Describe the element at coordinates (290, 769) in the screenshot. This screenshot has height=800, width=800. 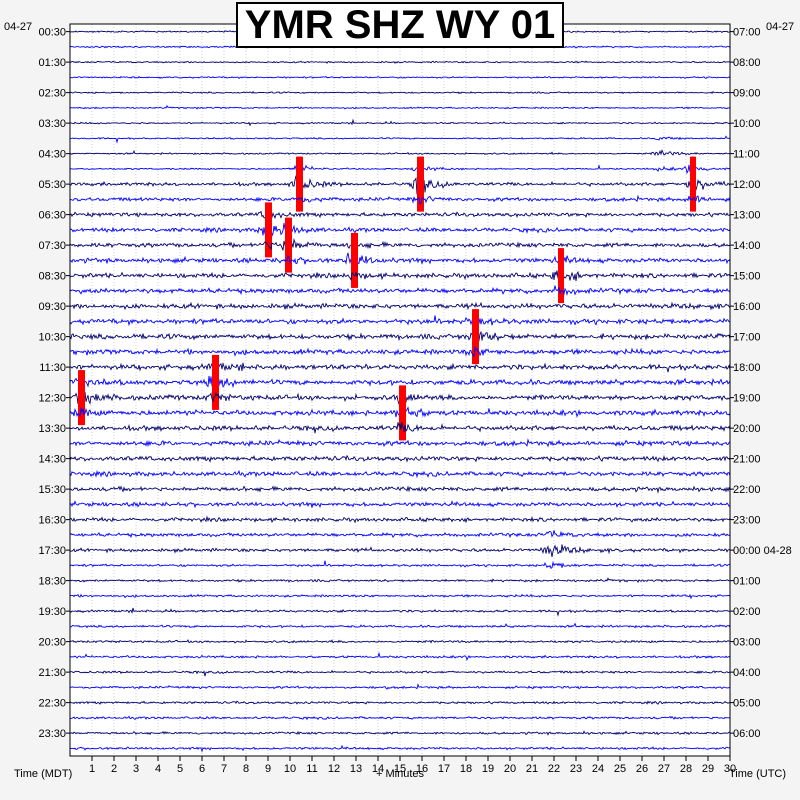
I see `x-tick-label: 10` at that location.